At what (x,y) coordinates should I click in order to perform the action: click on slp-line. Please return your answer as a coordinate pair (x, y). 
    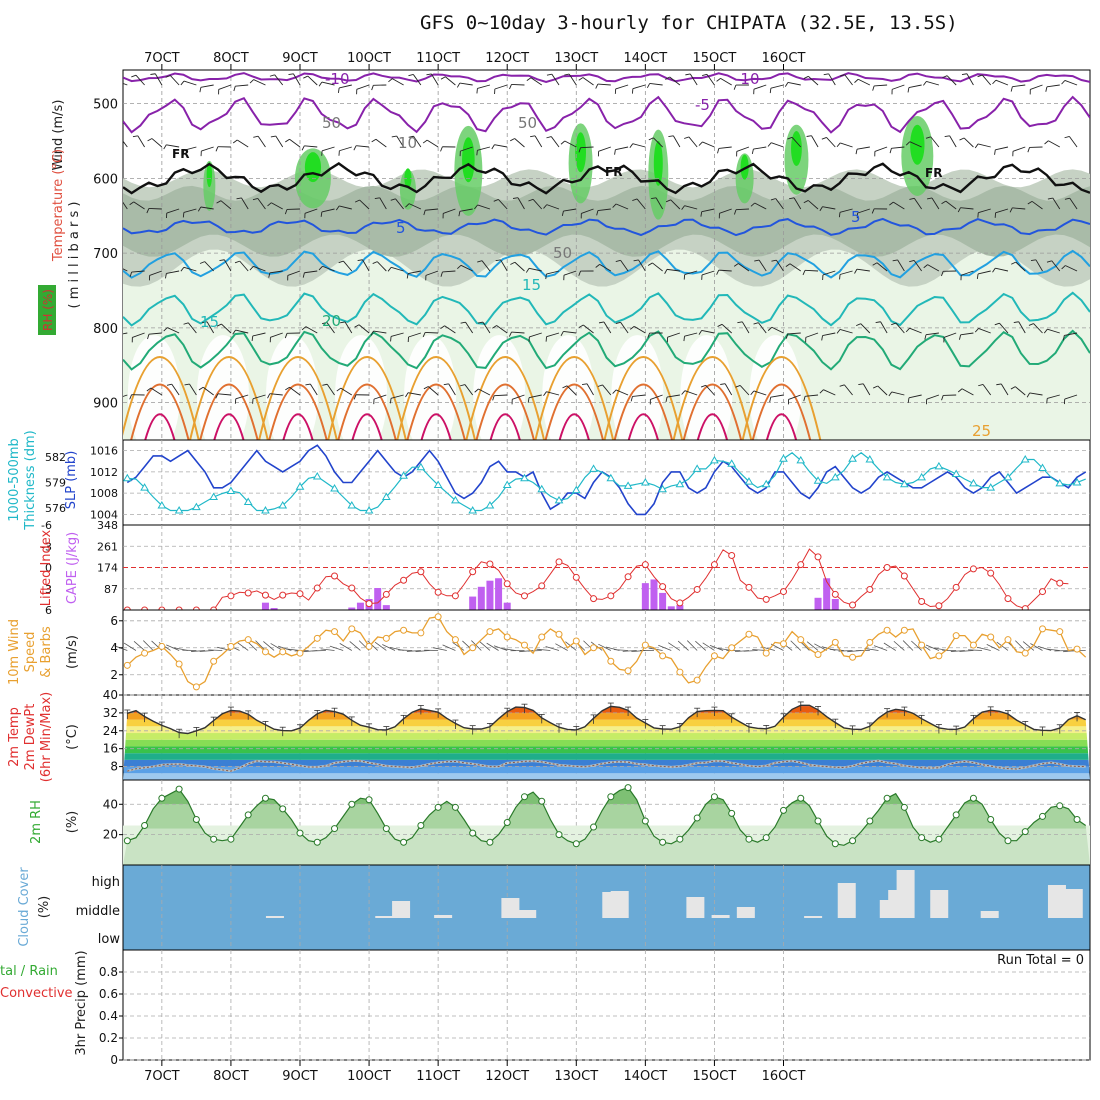
    Looking at the image, I should click on (606, 480).